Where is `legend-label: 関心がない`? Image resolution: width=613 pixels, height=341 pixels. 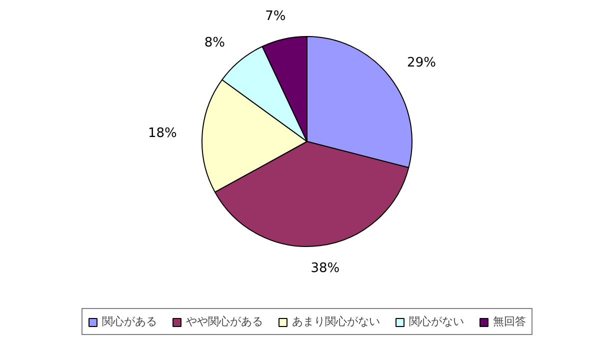 legend-label: 関心がない is located at coordinates (436, 321).